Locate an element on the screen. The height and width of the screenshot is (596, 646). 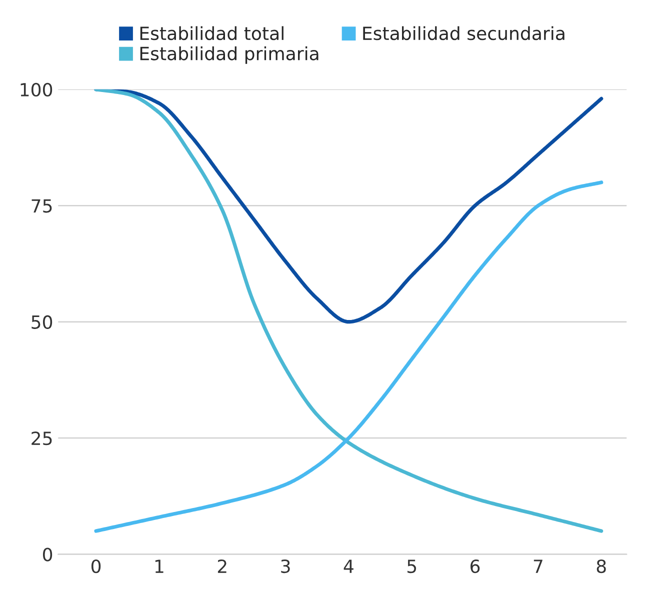
y-tick-label: 25 is located at coordinates (42, 439).